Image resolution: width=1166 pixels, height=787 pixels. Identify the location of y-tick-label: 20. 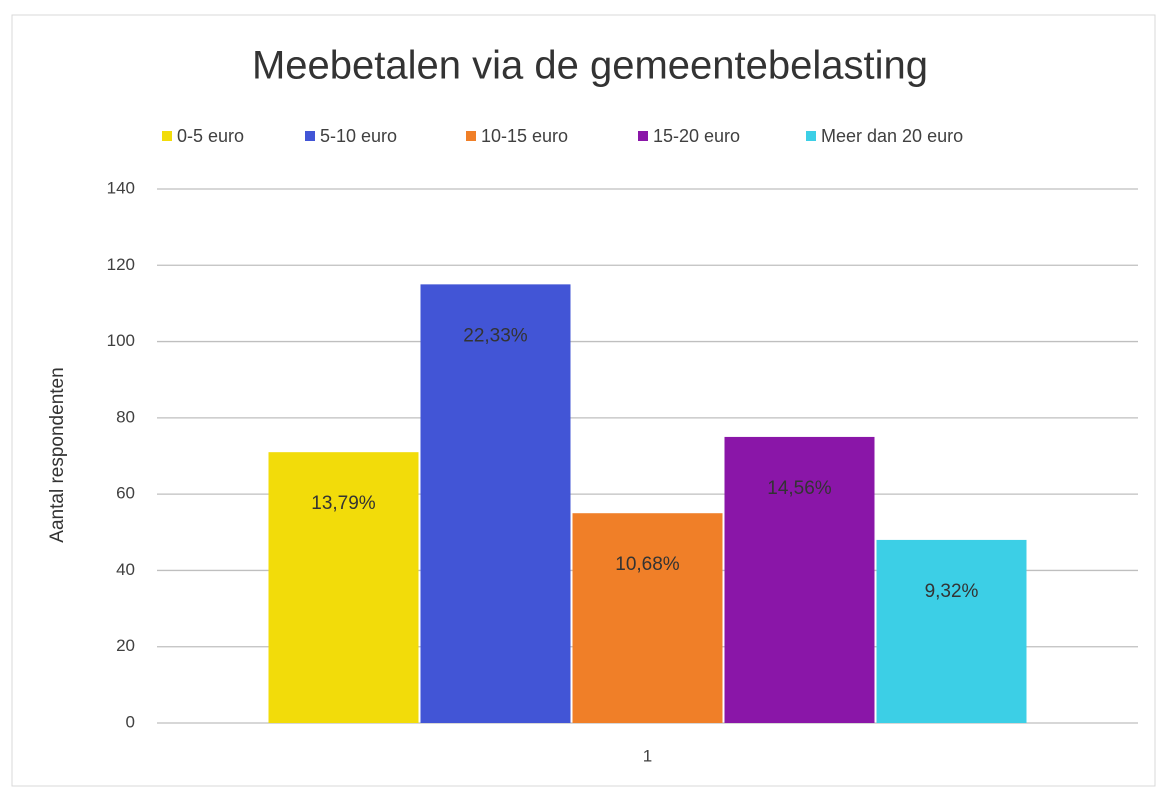
(125, 645).